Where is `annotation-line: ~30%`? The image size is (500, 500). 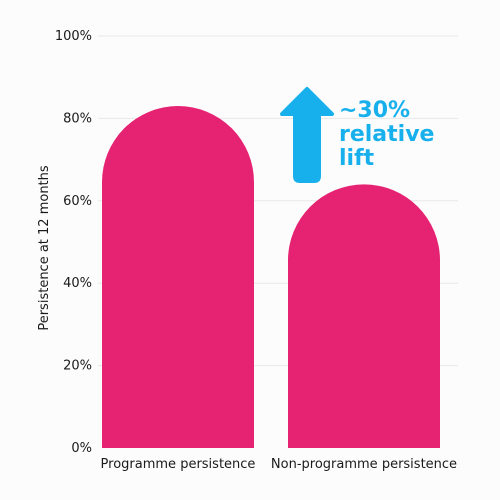 annotation-line: ~30% is located at coordinates (374, 110).